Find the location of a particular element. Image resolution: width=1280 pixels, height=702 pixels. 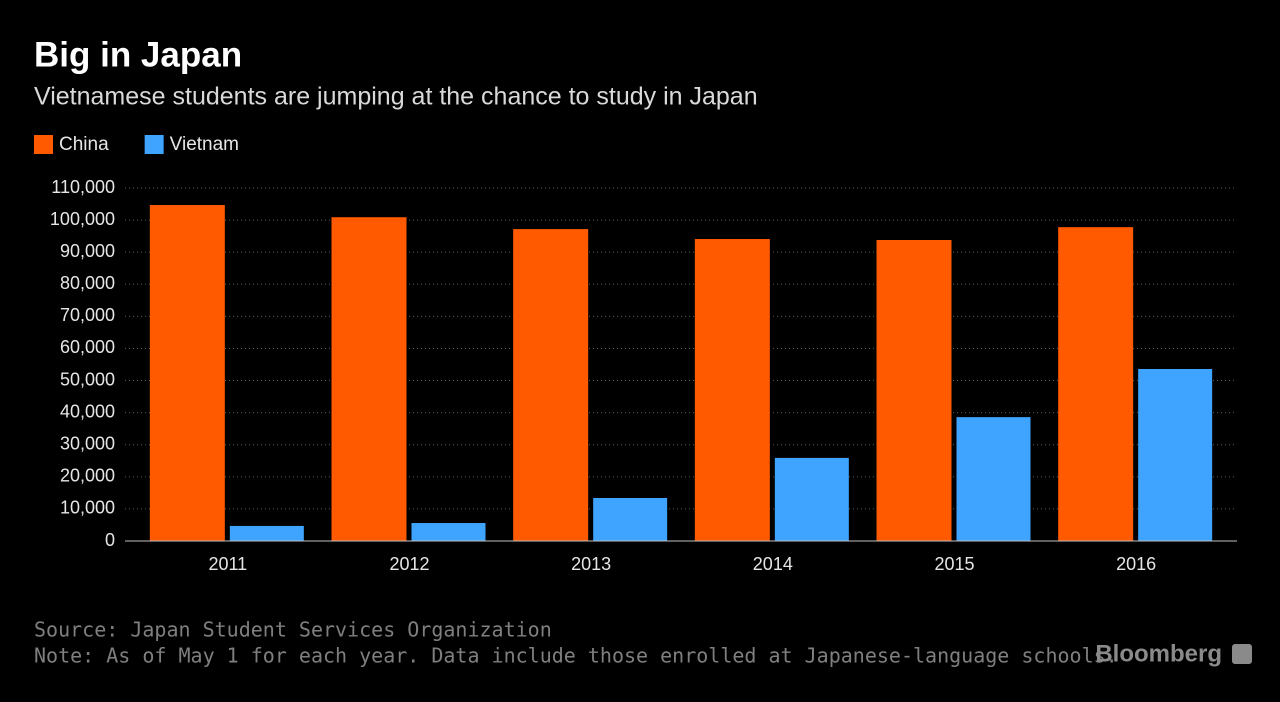

x-tick-label: 2014 is located at coordinates (773, 564).